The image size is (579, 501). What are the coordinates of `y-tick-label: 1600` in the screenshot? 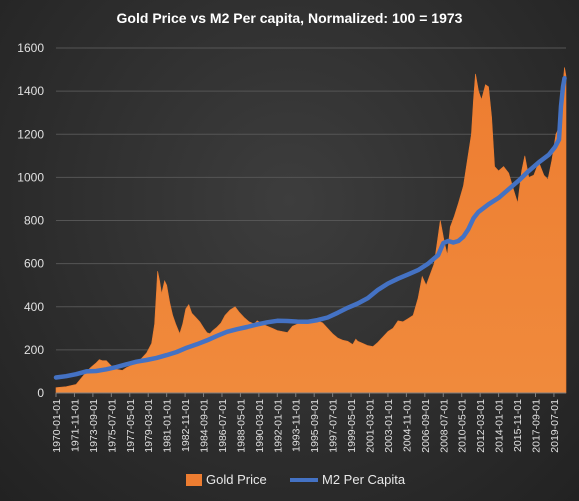 It's located at (30, 48).